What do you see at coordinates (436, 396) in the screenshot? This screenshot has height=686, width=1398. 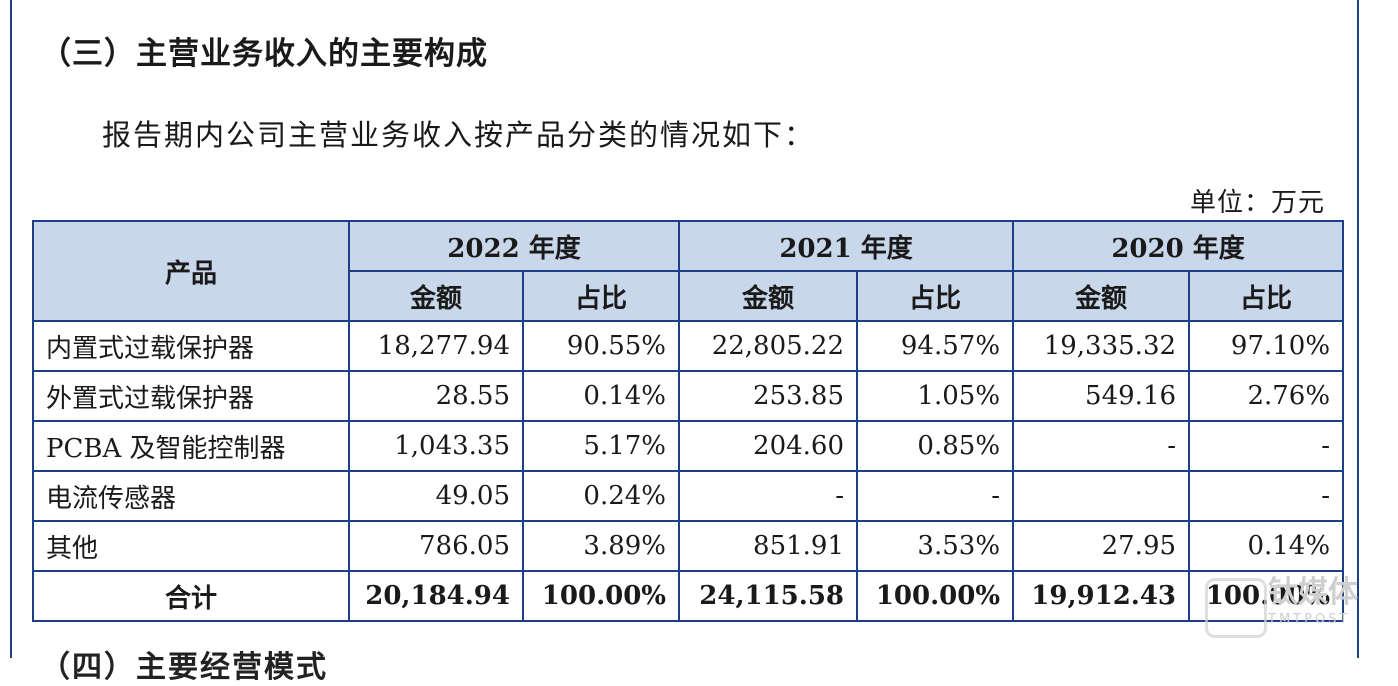 I see `amount-cell: 28.55` at bounding box center [436, 396].